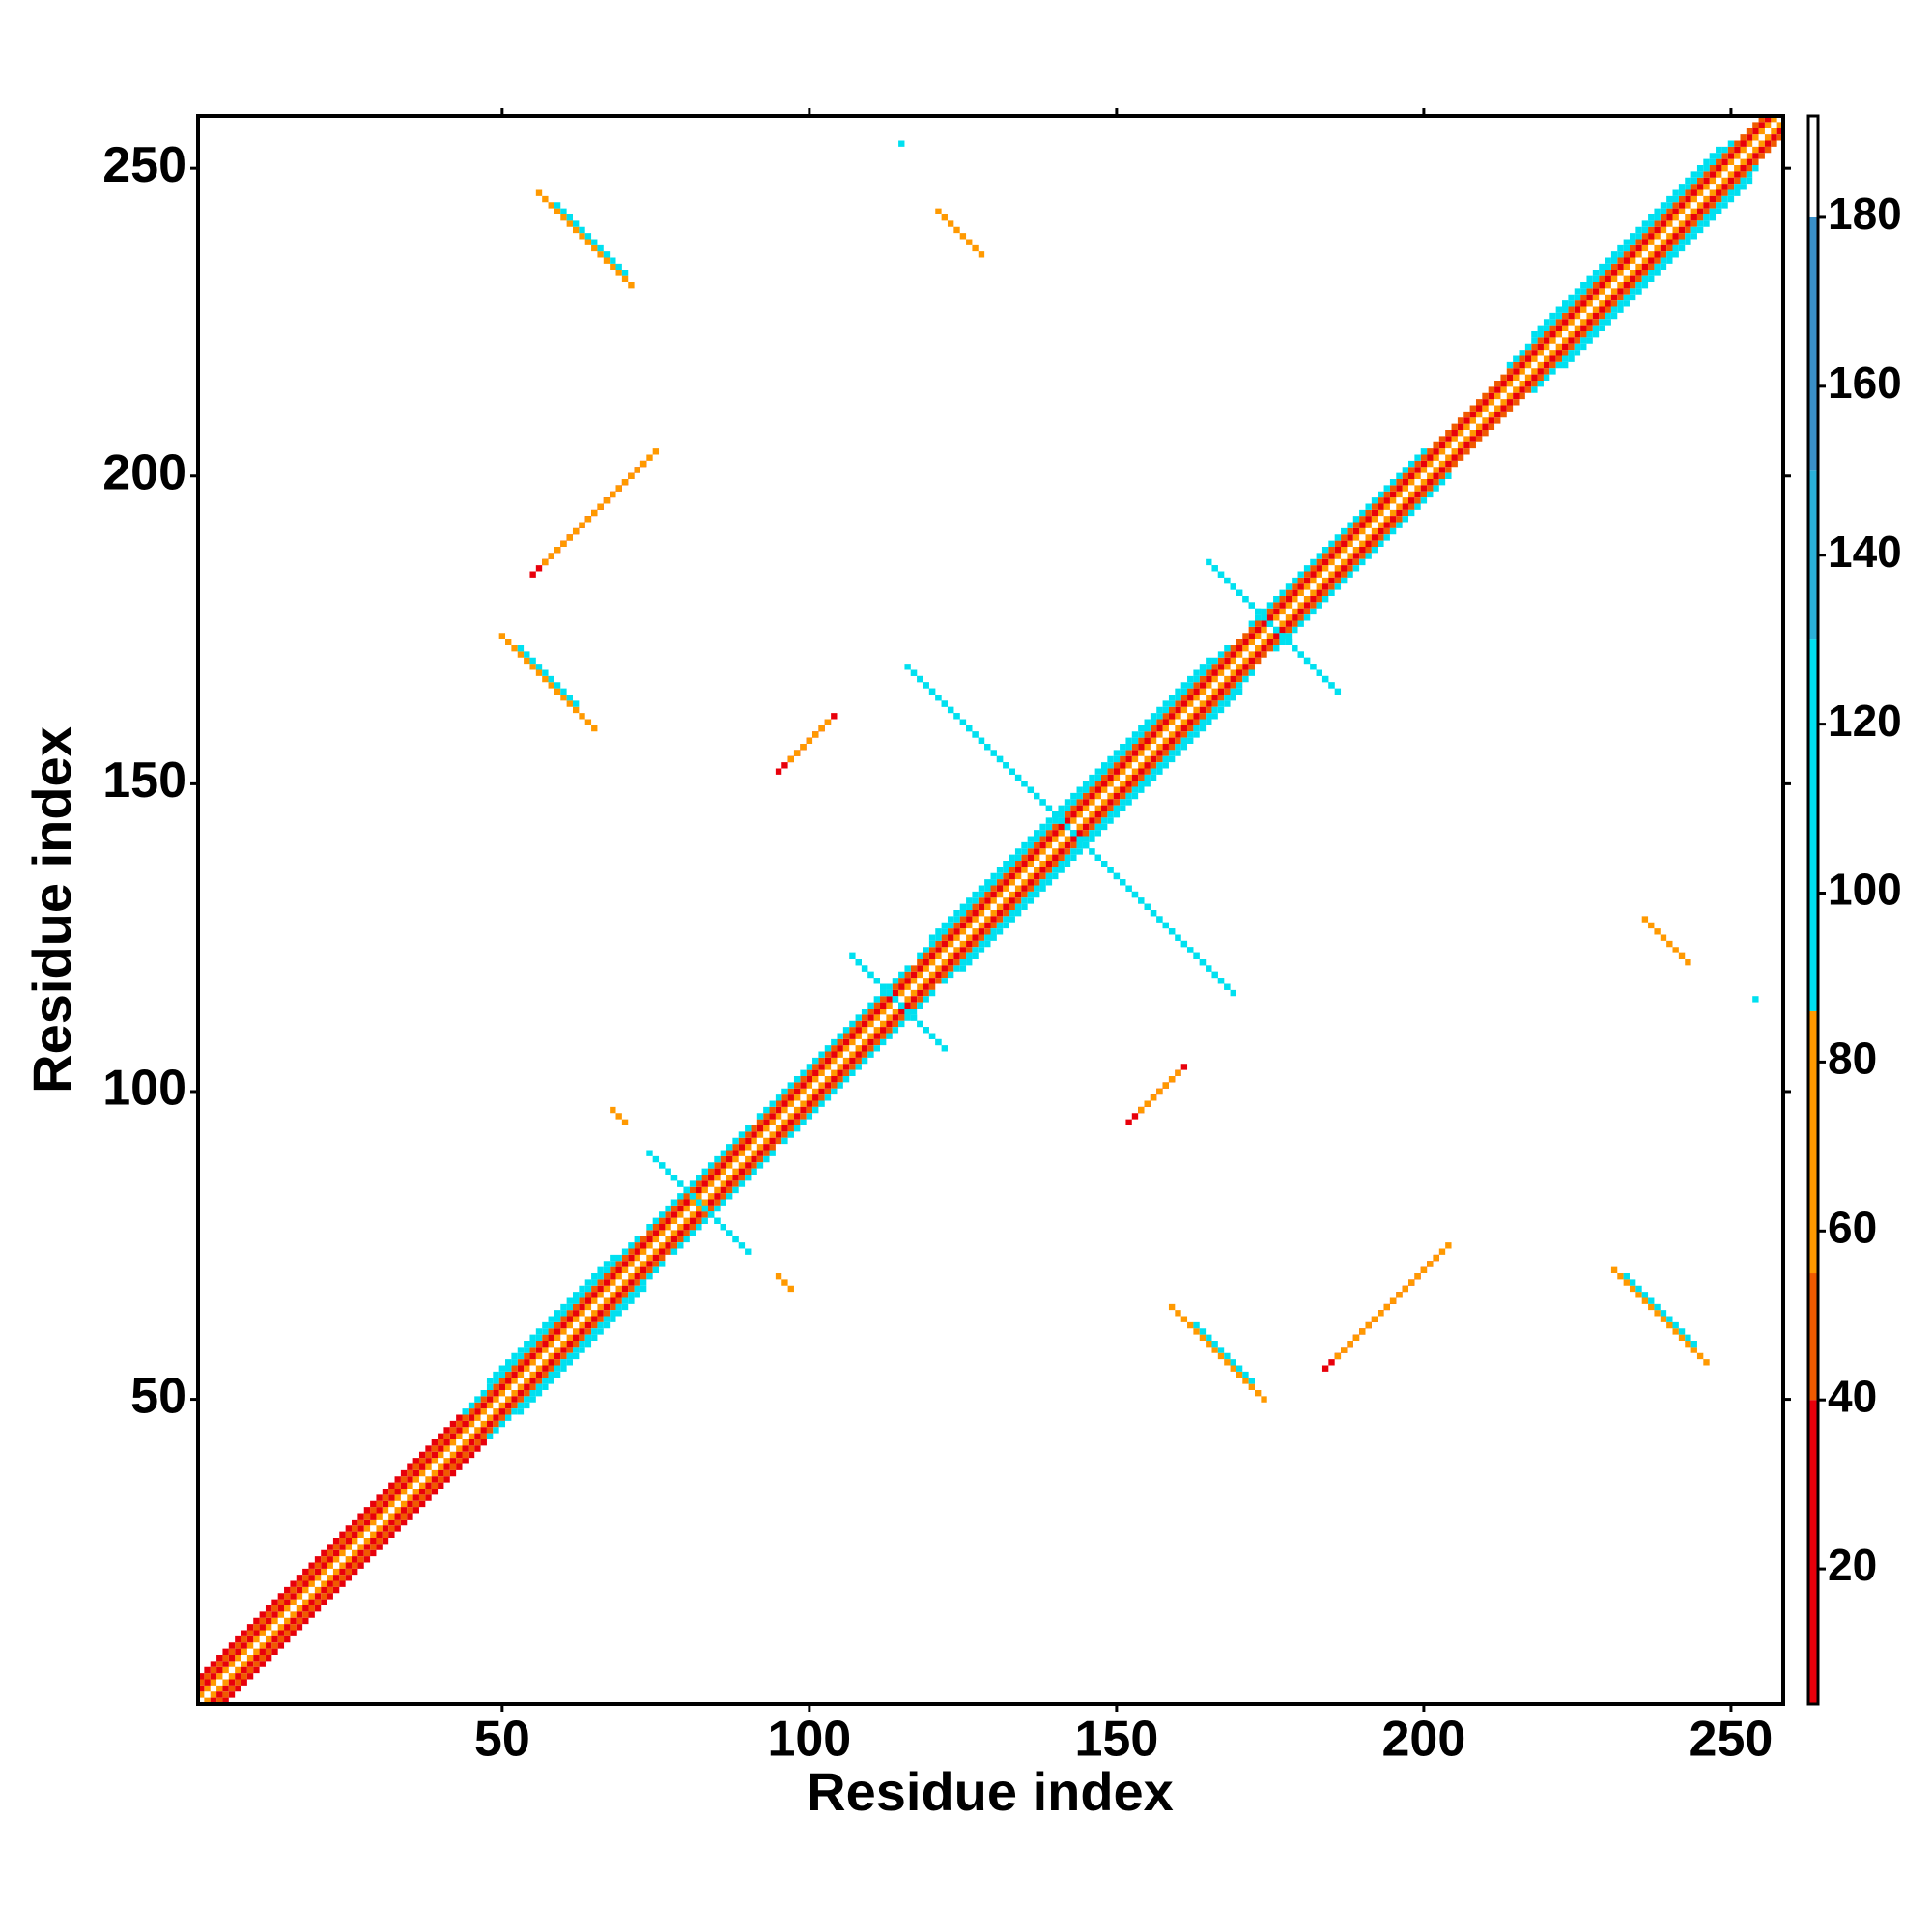 This screenshot has width=1932, height=1932. Describe the element at coordinates (1732, 1740) in the screenshot. I see `x-tick-label: 250` at that location.